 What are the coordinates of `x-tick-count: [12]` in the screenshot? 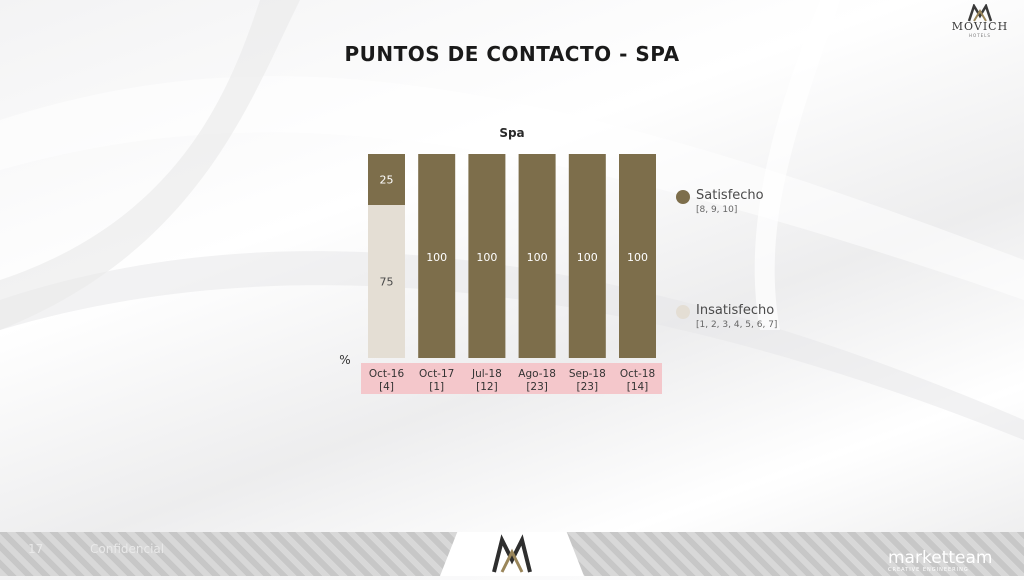 It's located at (487, 387).